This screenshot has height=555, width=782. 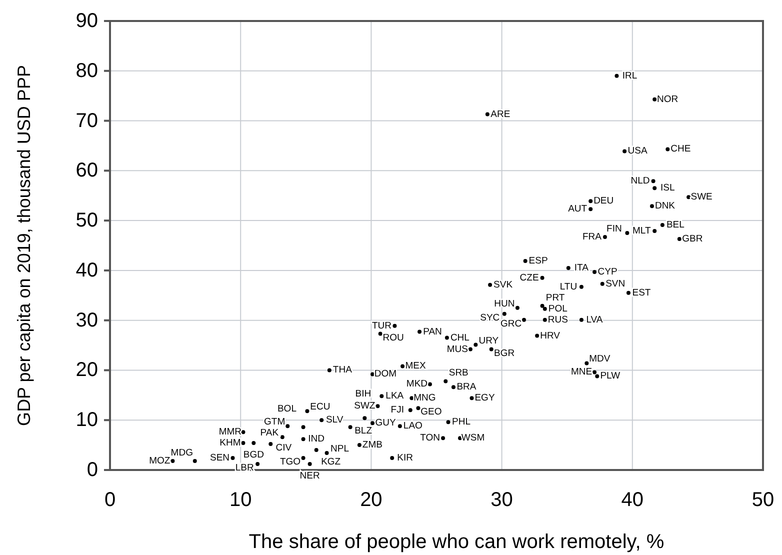 I want to click on y-tick-label: 20, so click(x=87, y=370).